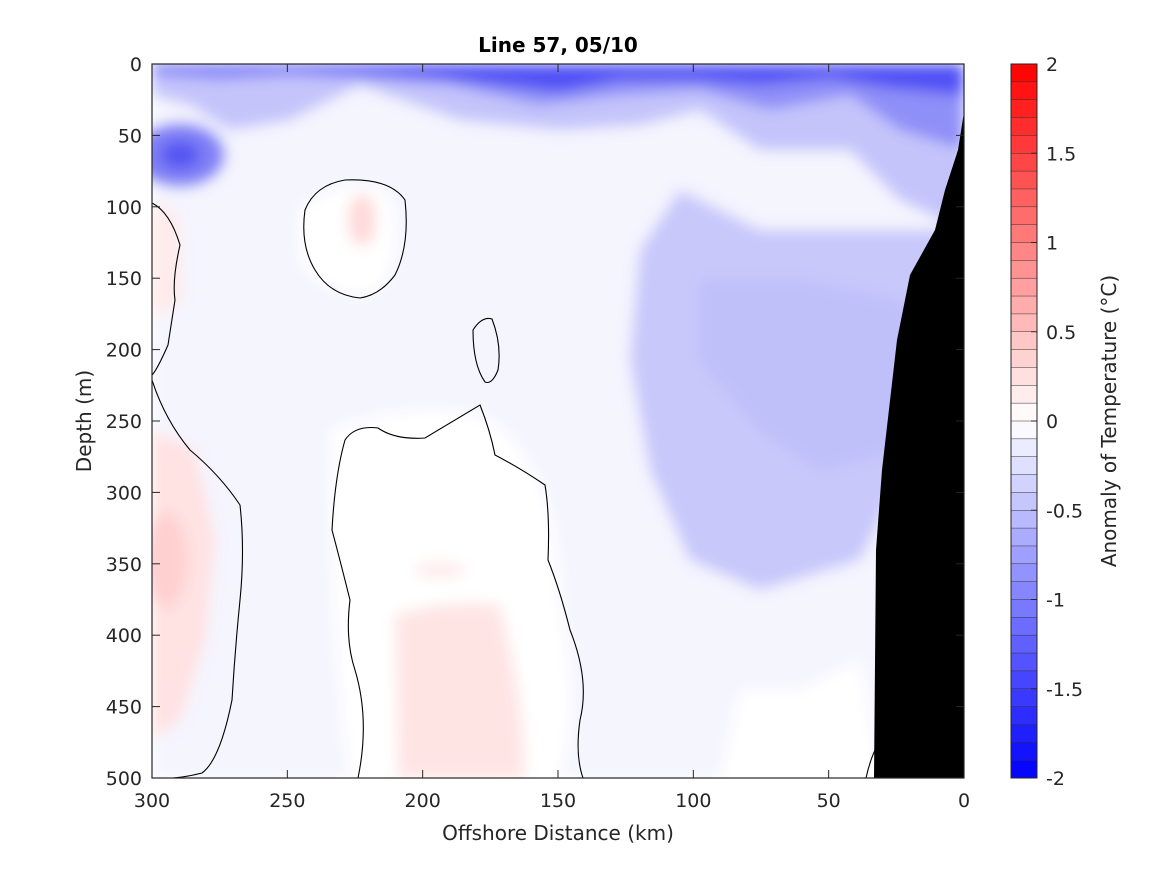 Image resolution: width=1167 pixels, height=875 pixels. What do you see at coordinates (124, 779) in the screenshot?
I see `y-tick-label: 500` at bounding box center [124, 779].